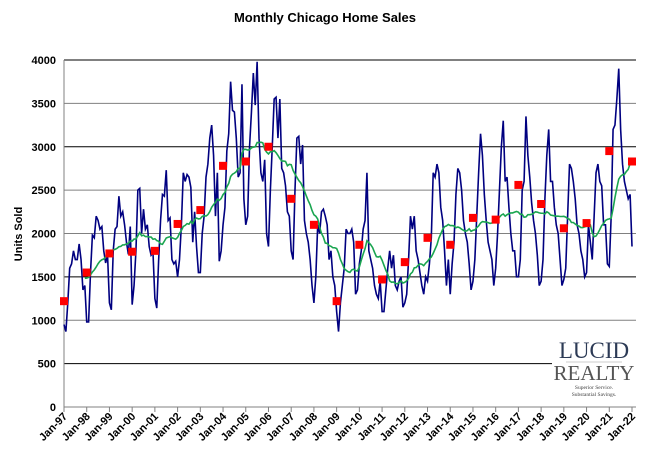  I want to click on y-tick-label: 4000, so click(44, 61).